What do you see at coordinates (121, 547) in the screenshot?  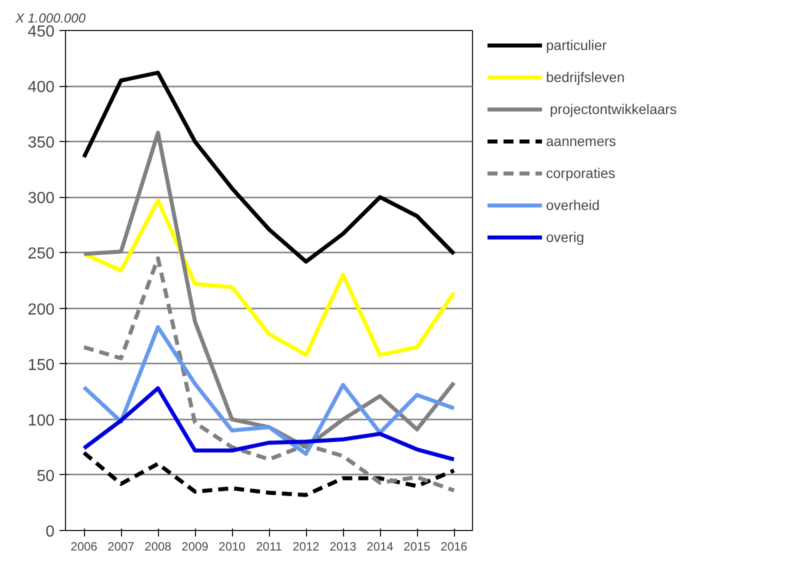 I see `x-tick-label: 2007` at bounding box center [121, 547].